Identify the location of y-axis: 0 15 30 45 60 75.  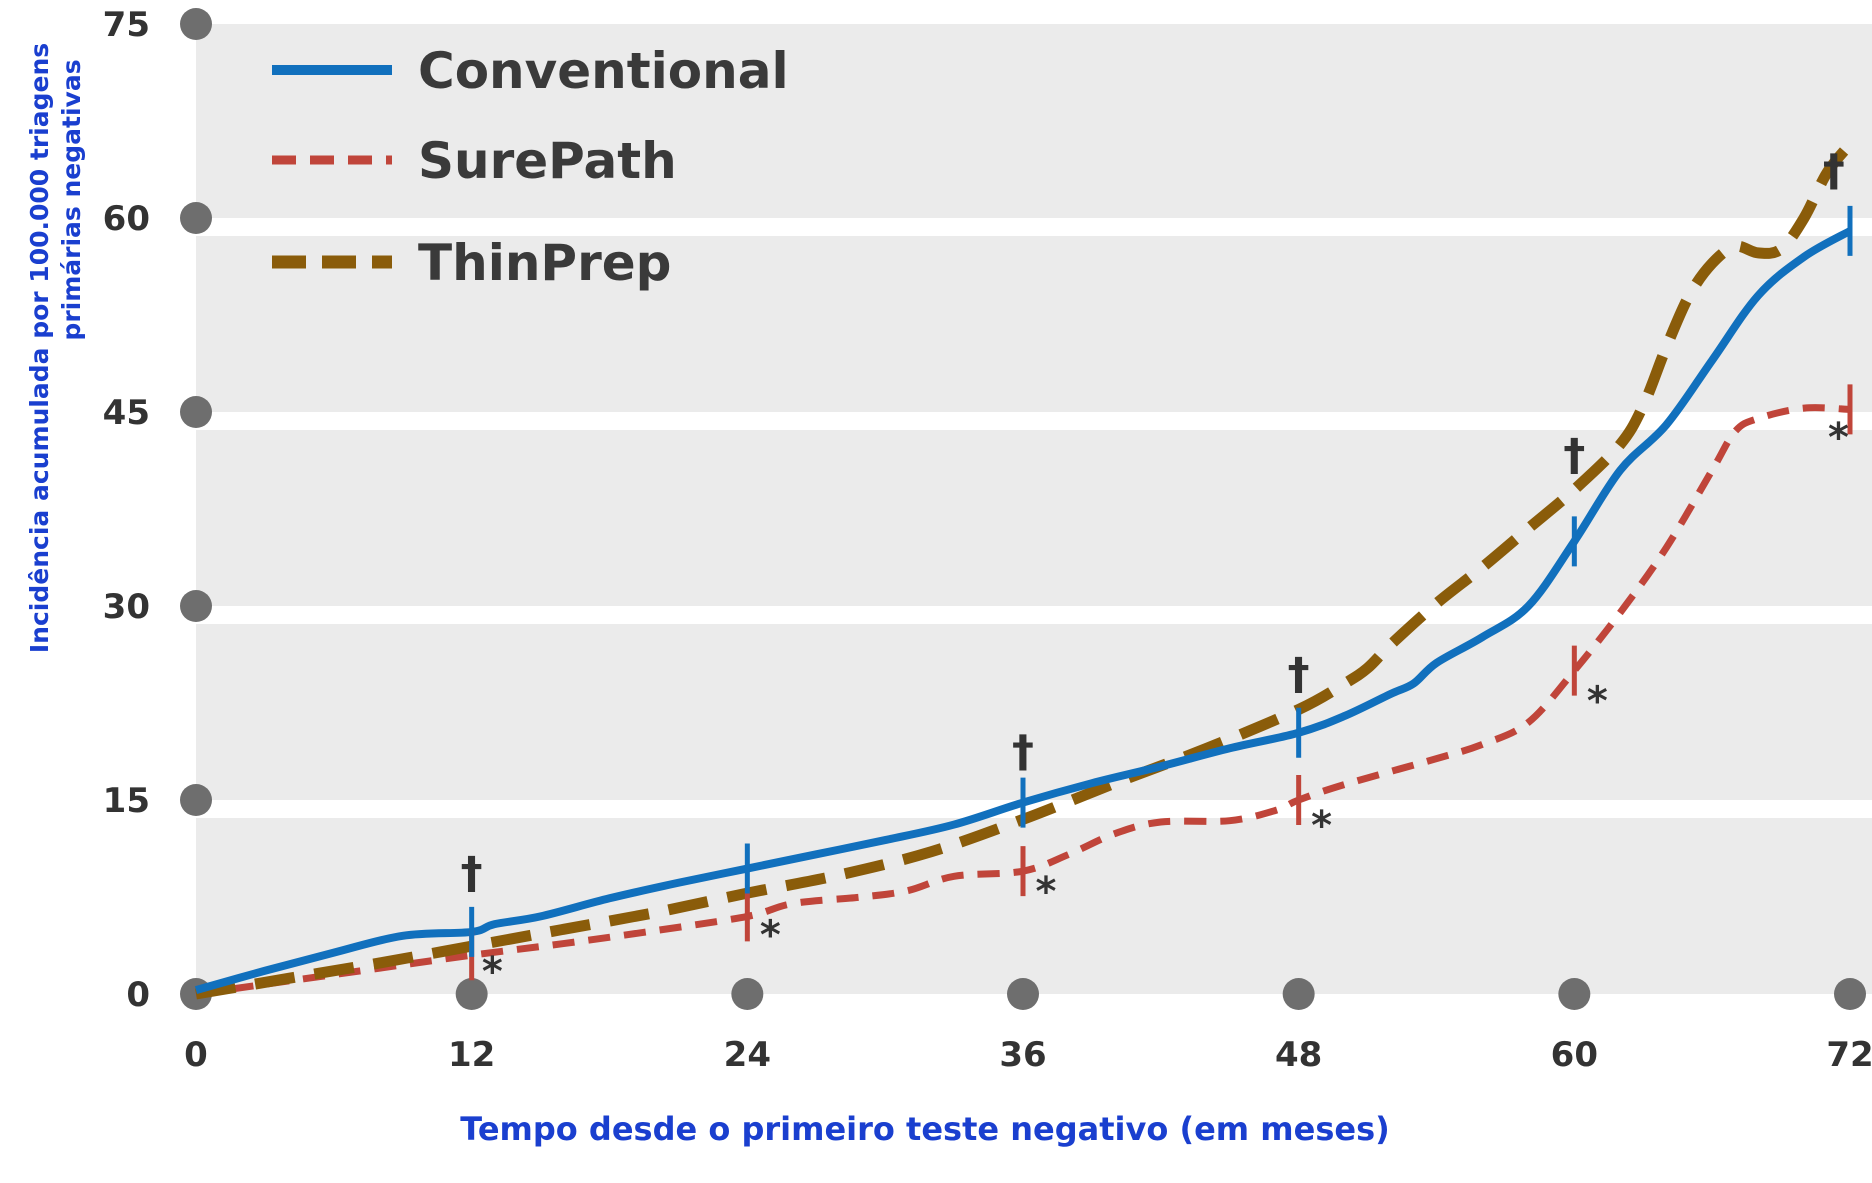
(157, 510).